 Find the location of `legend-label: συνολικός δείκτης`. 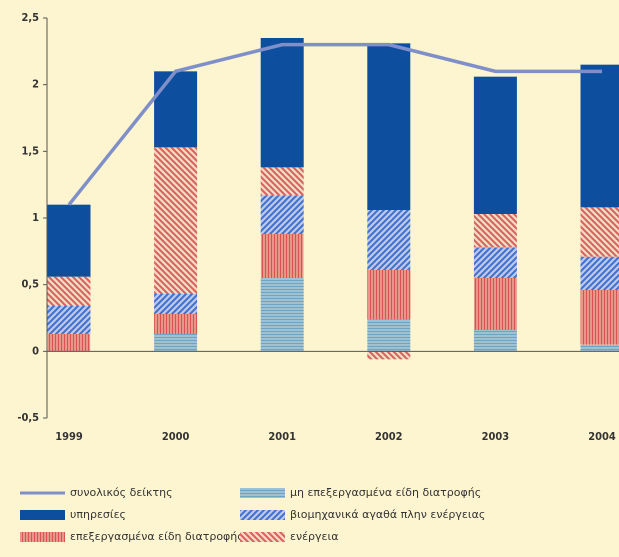

legend-label: συνολικός δείκτης is located at coordinates (121, 492).